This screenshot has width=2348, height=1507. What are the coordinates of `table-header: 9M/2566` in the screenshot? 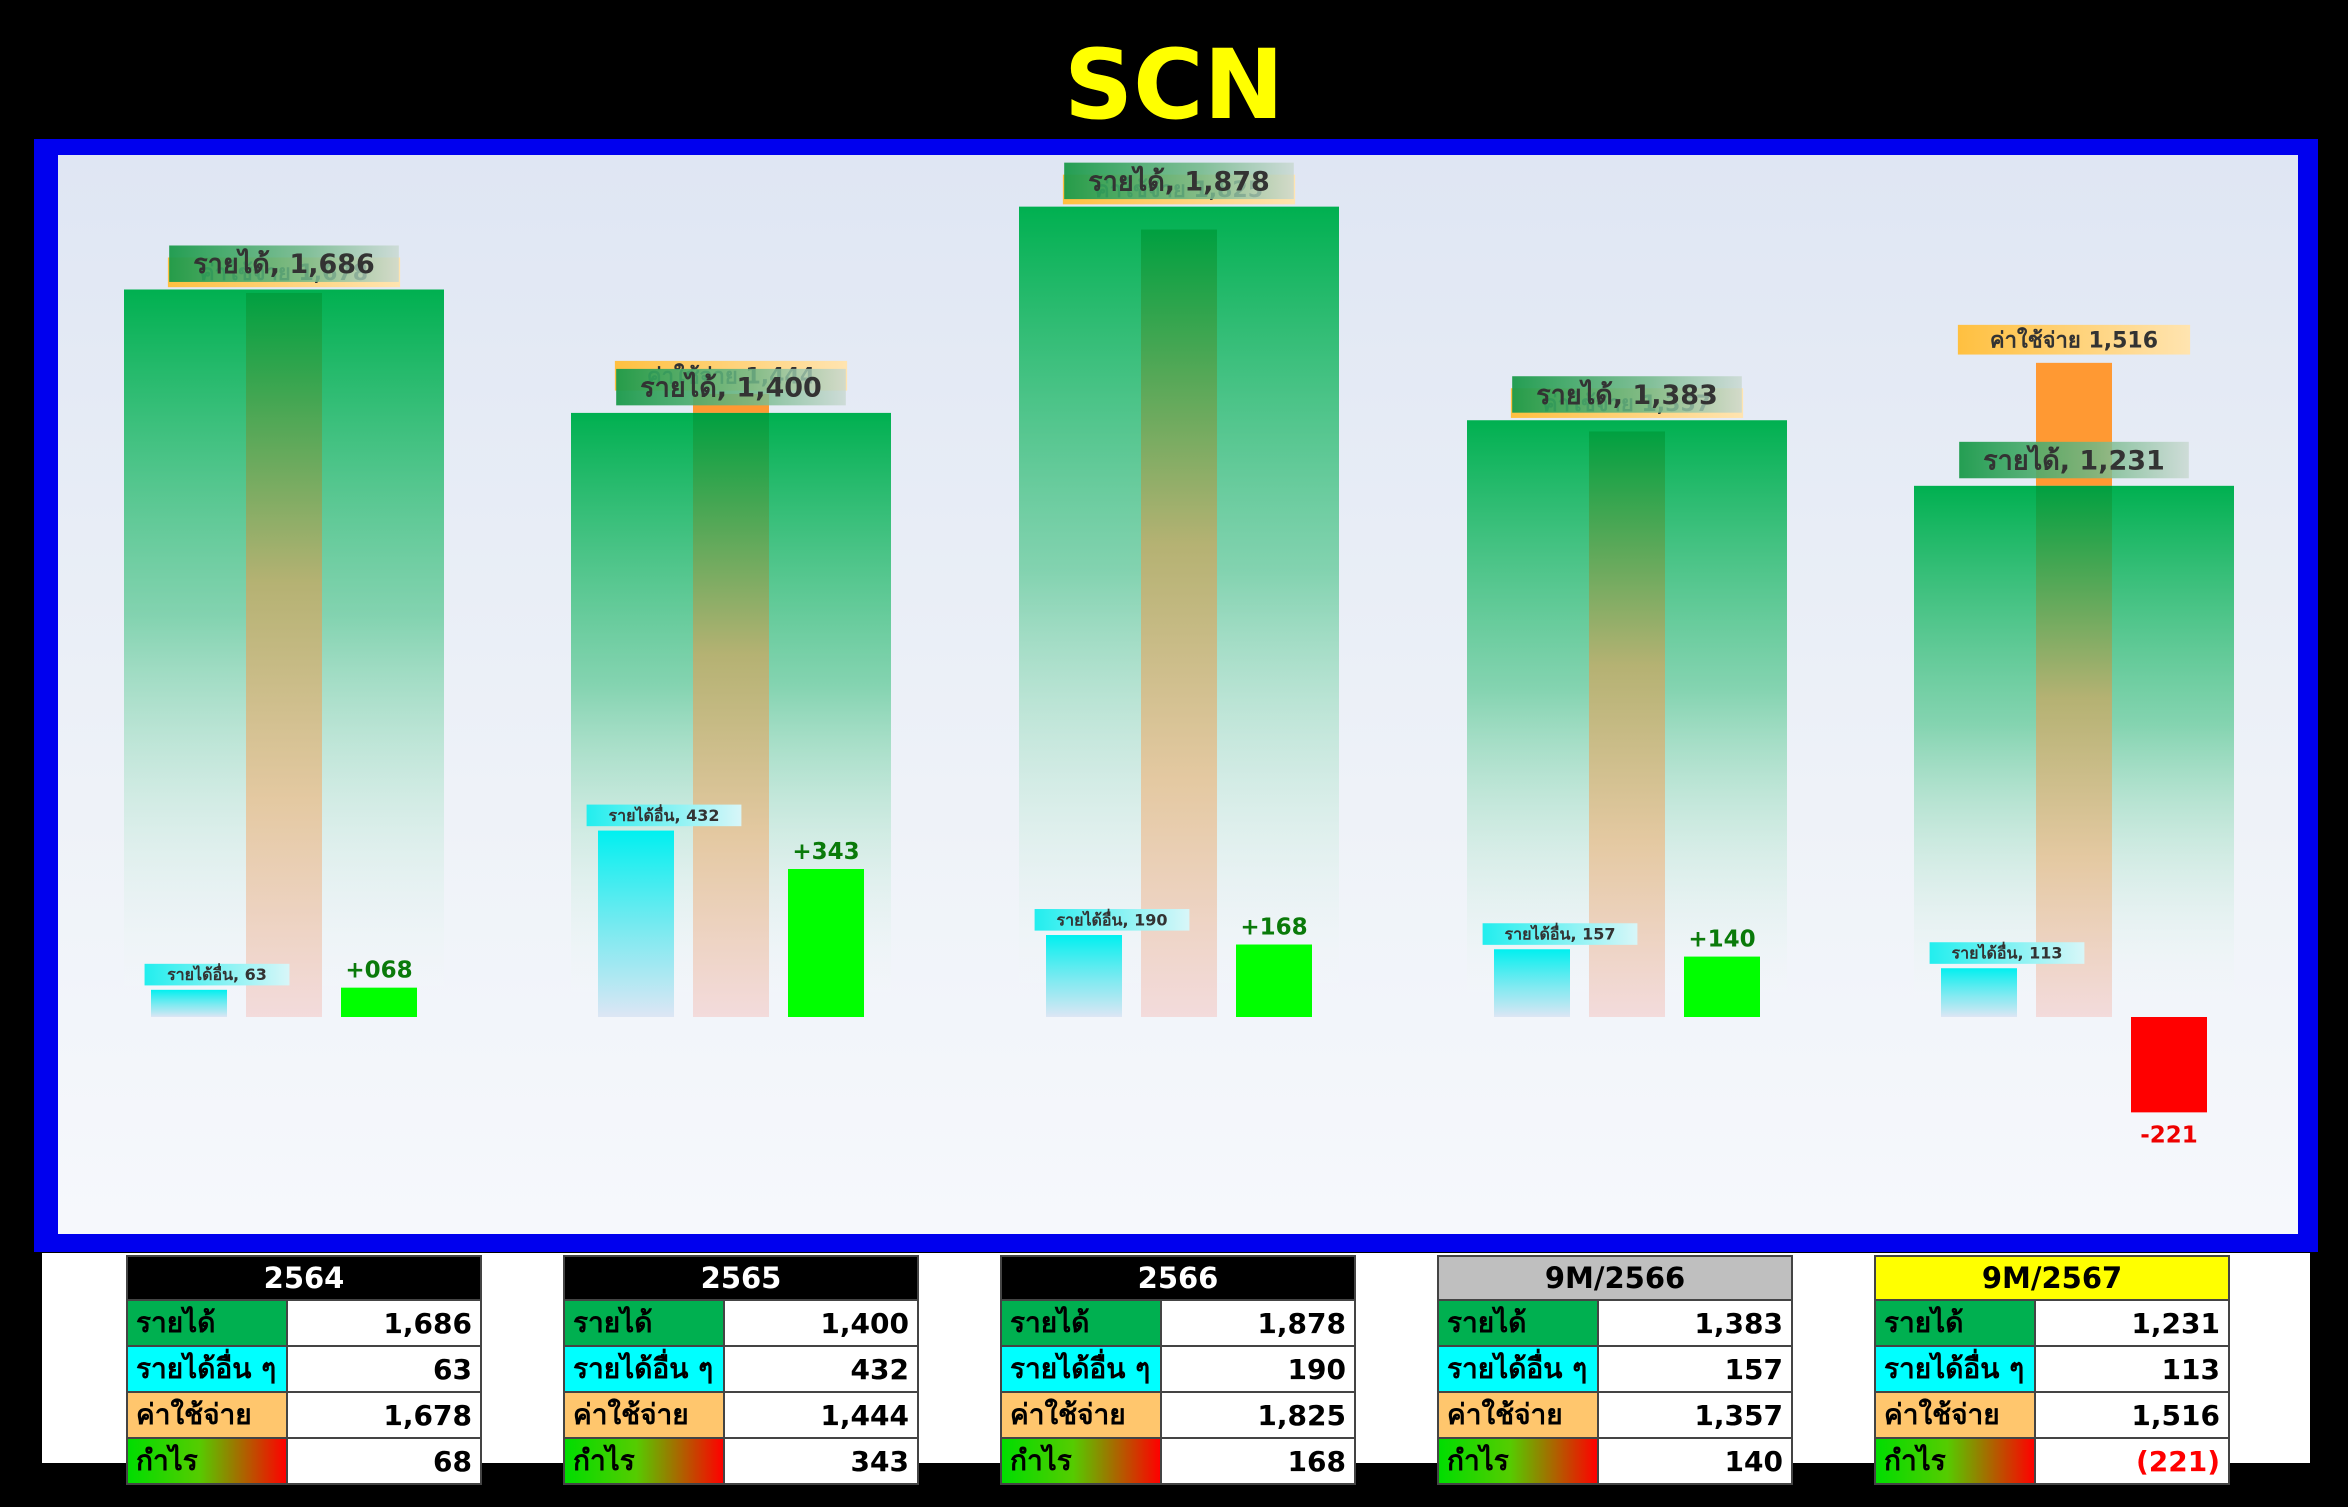 It's located at (1615, 1278).